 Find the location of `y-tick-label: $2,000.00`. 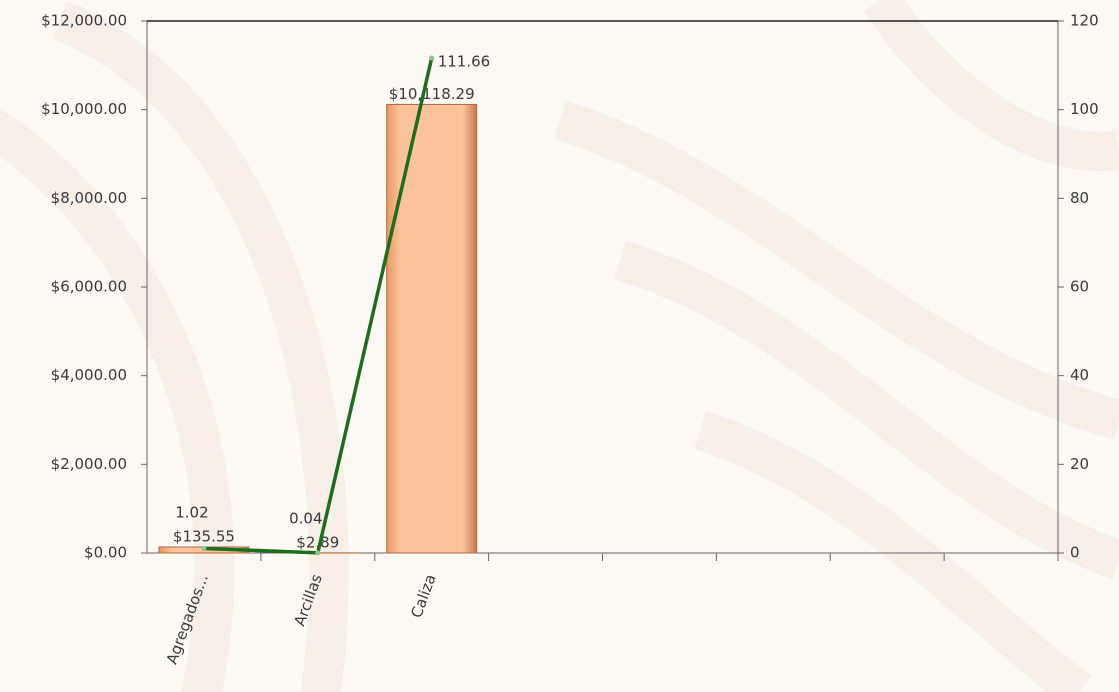

y-tick-label: $2,000.00 is located at coordinates (89, 464).